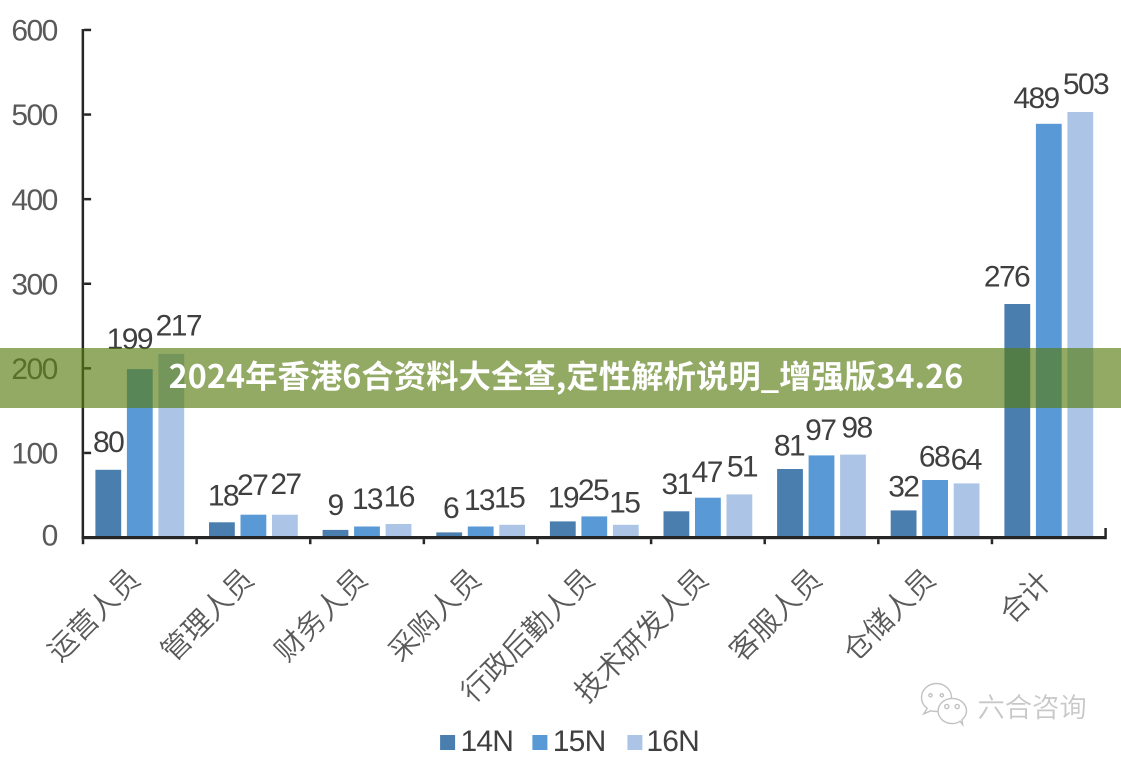  What do you see at coordinates (451, 508) in the screenshot?
I see `svg-text: 6` at bounding box center [451, 508].